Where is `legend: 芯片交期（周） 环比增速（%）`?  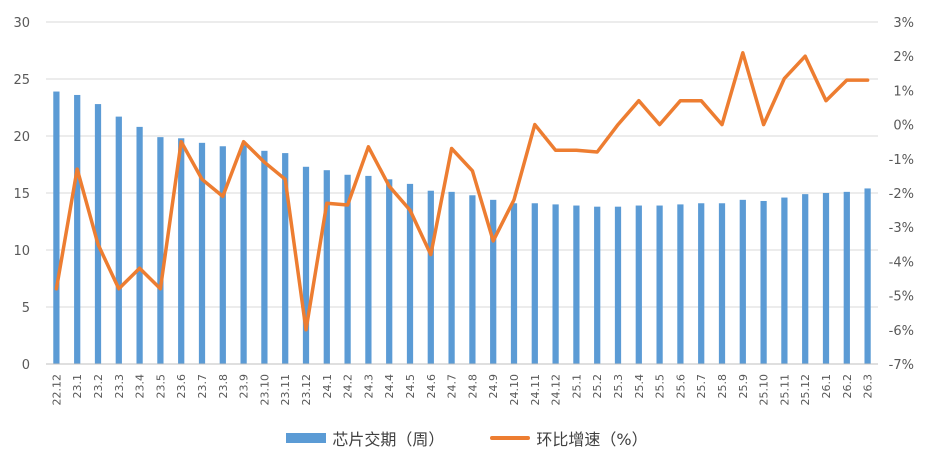 legend: 芯片交期（周） 环比增速（%） is located at coordinates (467, 438).